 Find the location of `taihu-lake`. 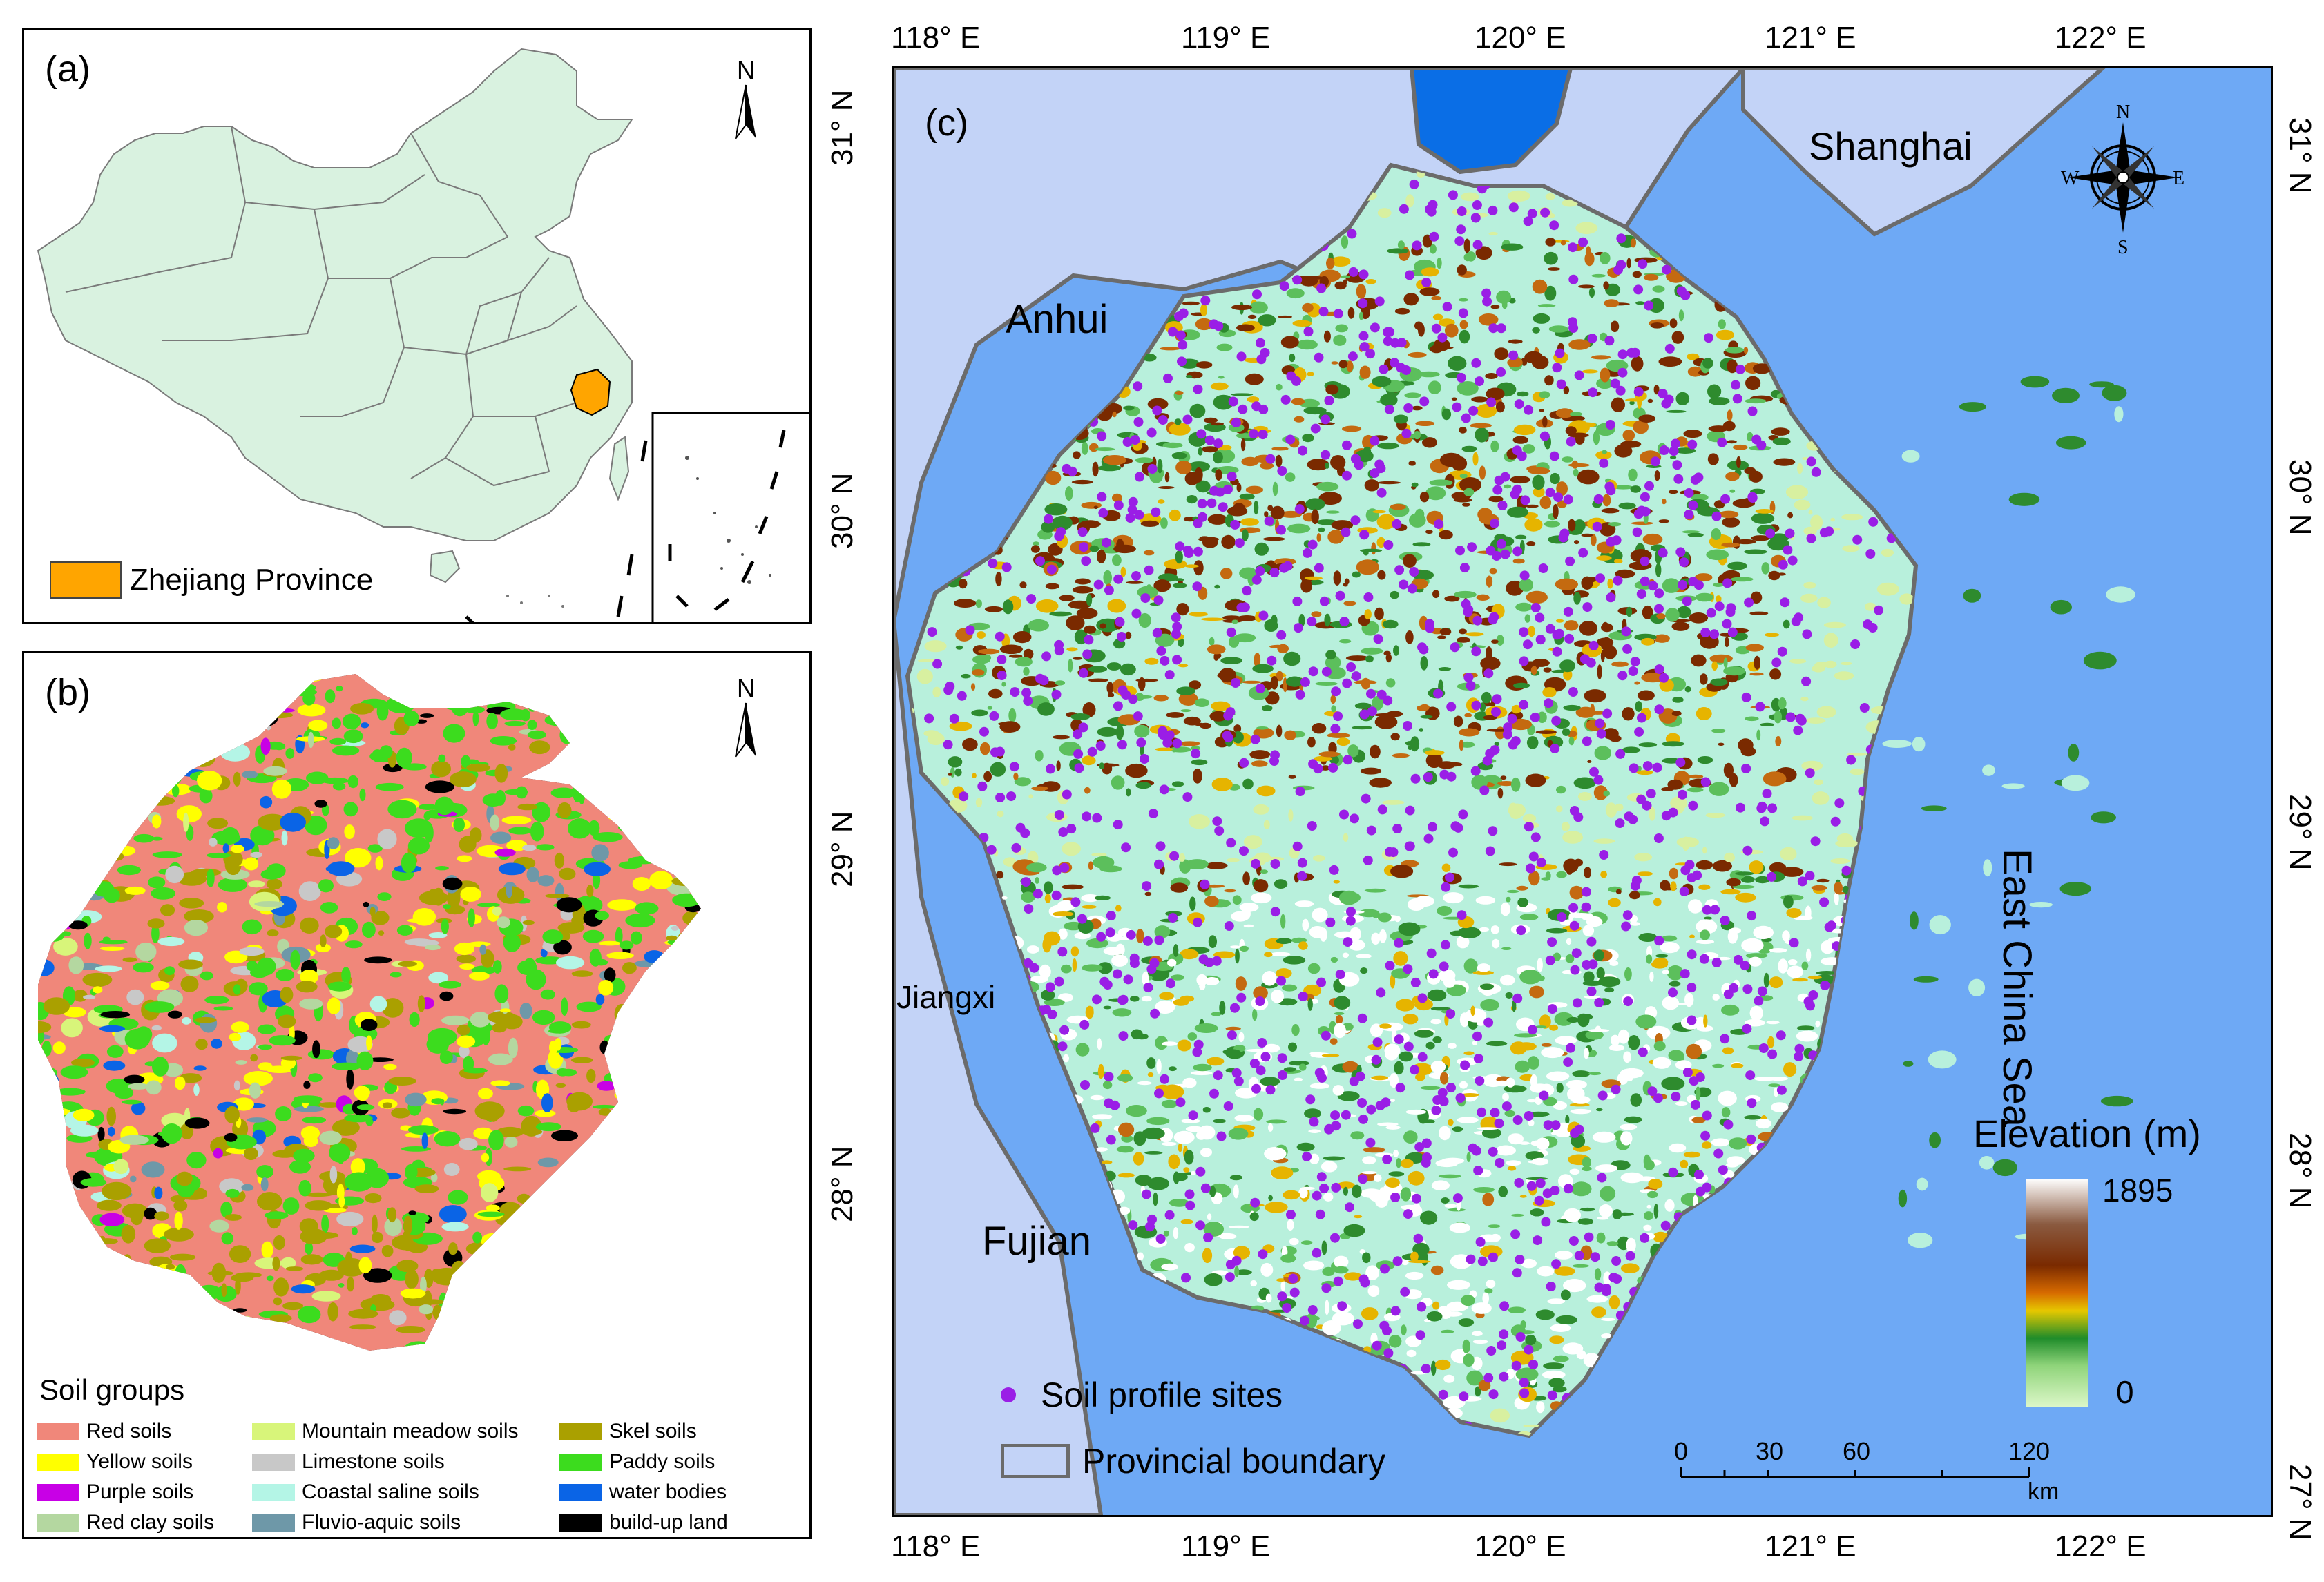

taihu-lake is located at coordinates (1491, 121).